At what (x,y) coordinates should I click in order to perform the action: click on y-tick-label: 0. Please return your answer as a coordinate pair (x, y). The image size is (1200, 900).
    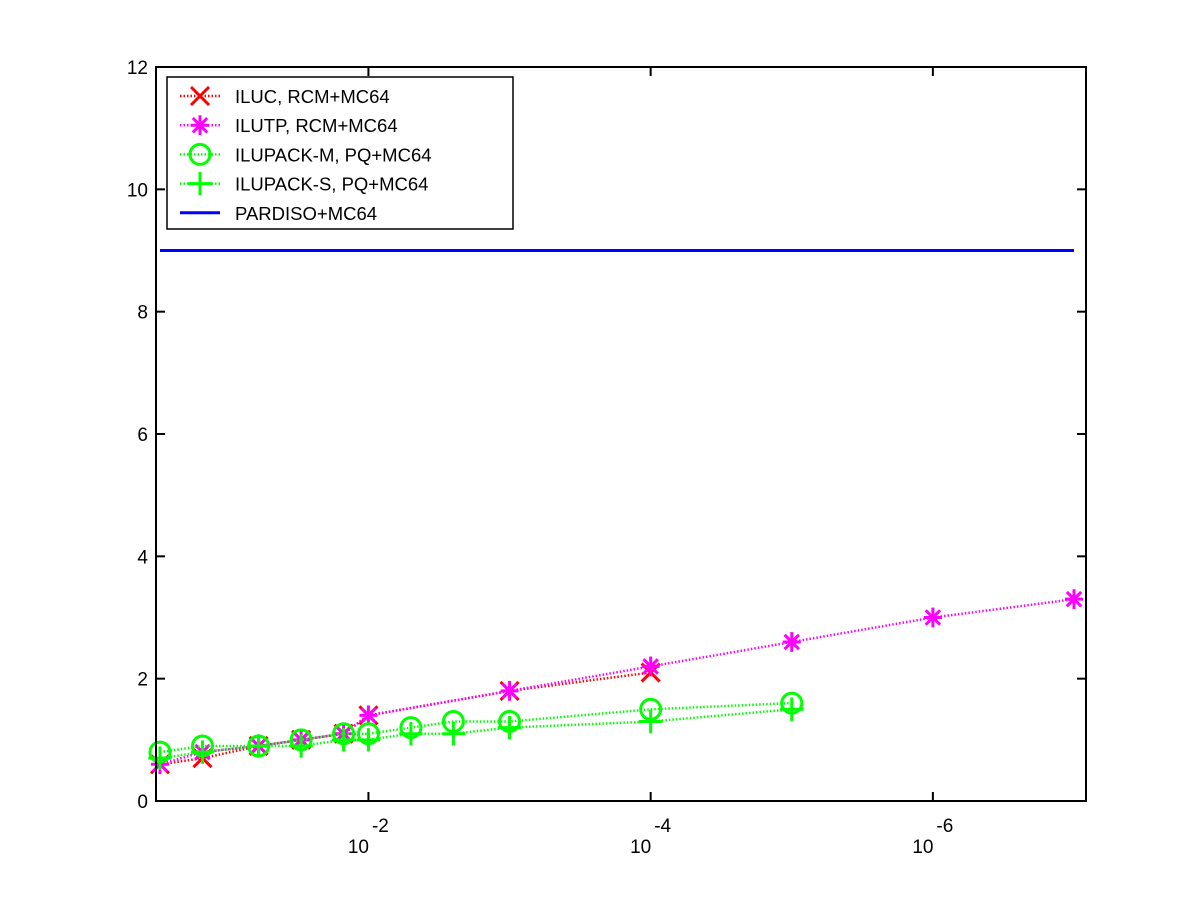
    Looking at the image, I should click on (142, 802).